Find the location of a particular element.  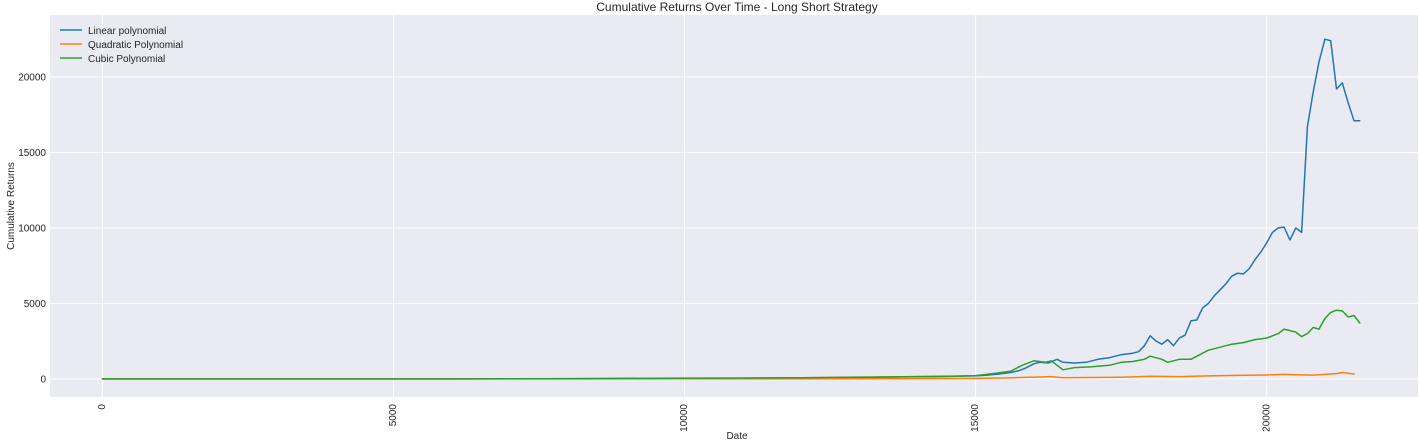

series-line-quadratic is located at coordinates (728, 375).